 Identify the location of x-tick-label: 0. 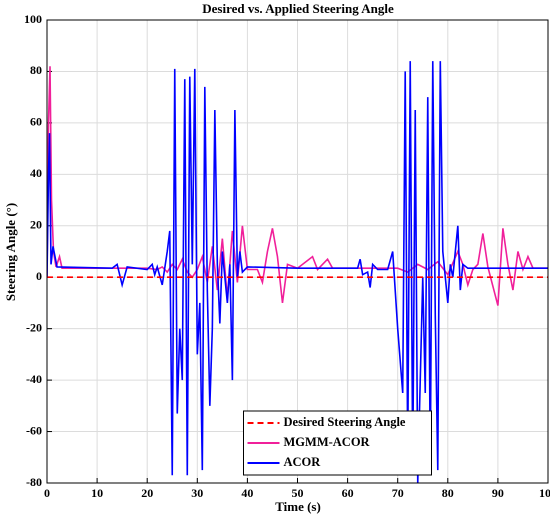
(47, 493).